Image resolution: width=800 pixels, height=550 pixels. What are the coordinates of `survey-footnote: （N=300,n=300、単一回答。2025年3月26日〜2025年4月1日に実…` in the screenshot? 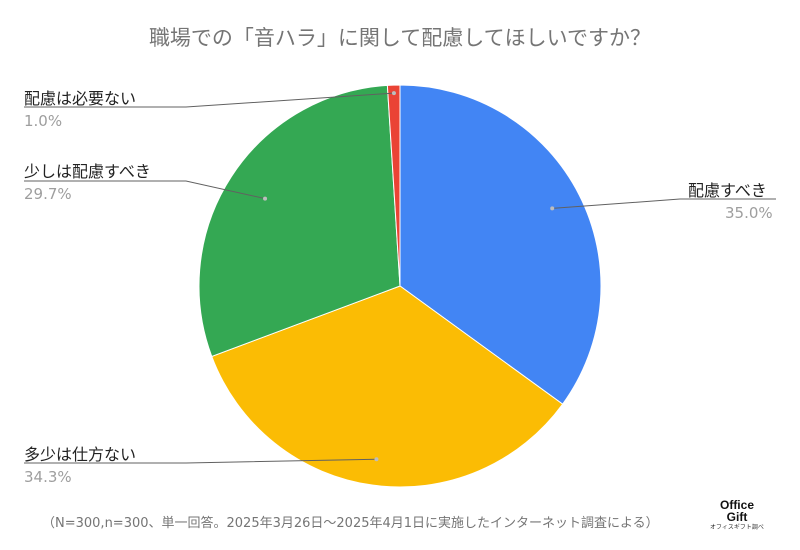 It's located at (350, 523).